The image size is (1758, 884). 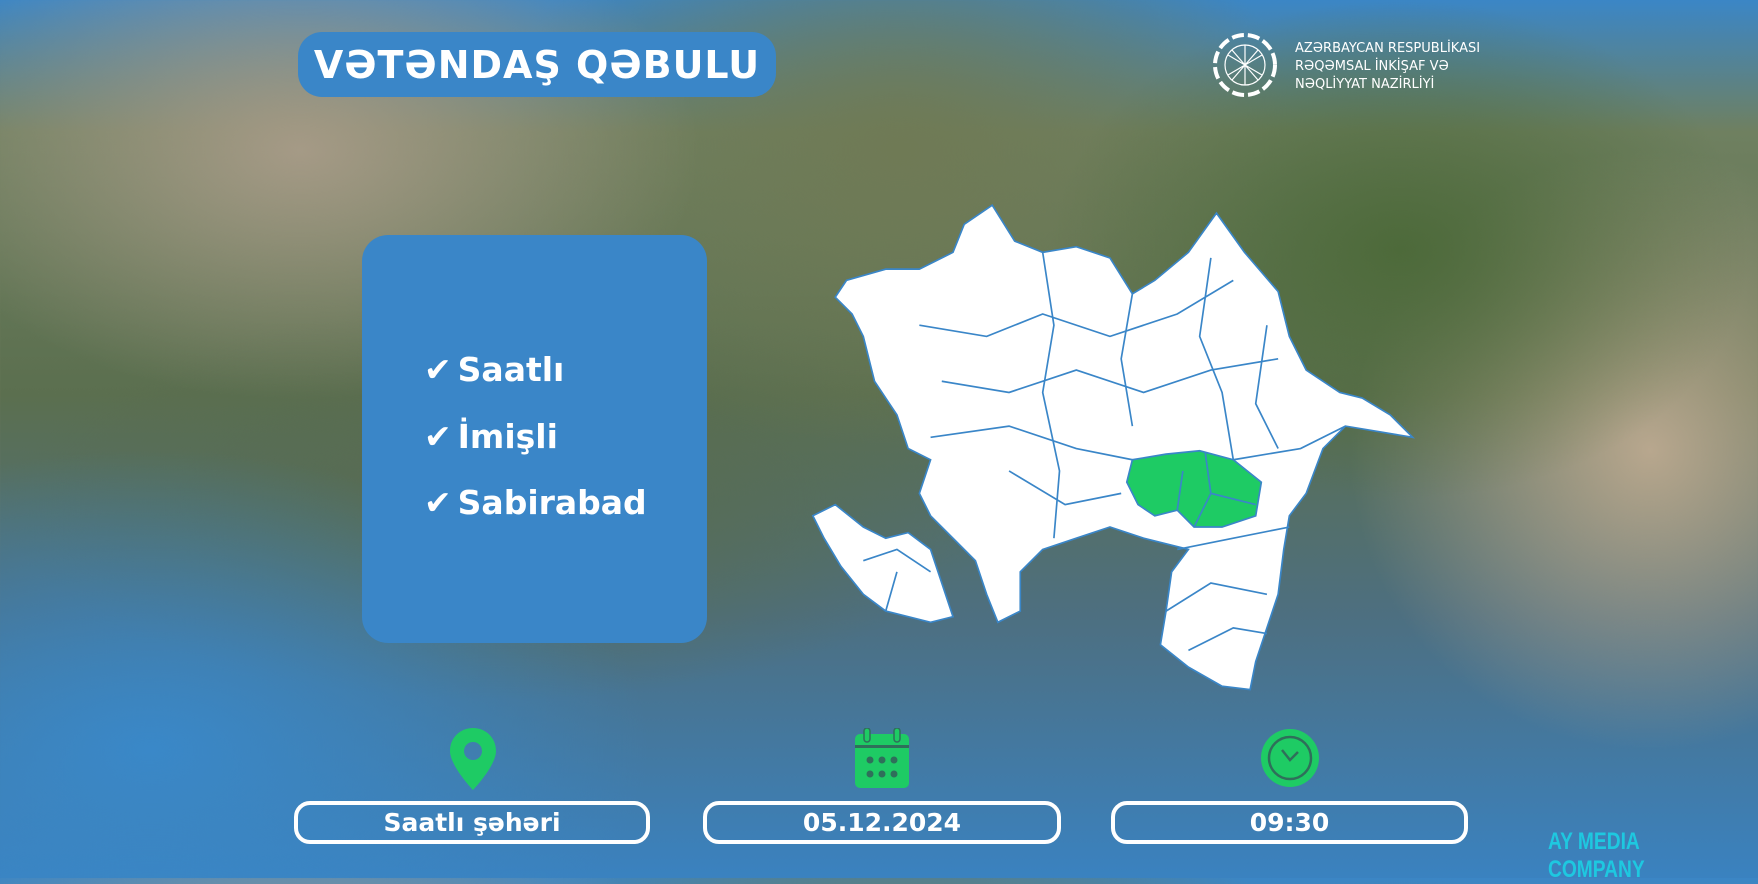 I want to click on region-label: Saatlı, so click(x=511, y=369).